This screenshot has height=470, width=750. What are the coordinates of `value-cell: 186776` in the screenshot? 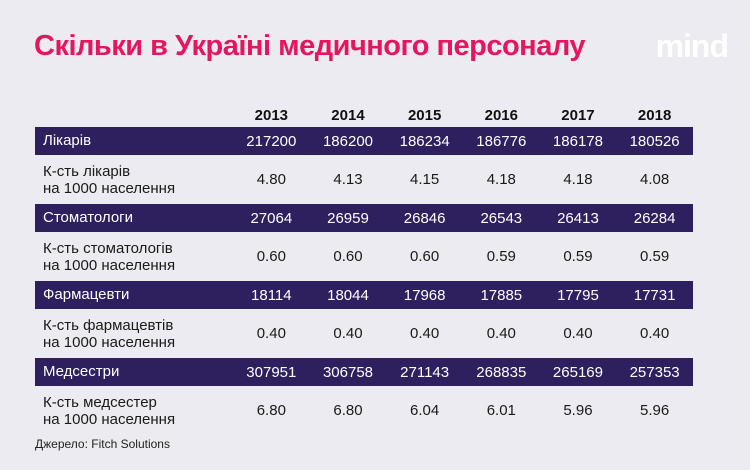 It's located at (501, 141).